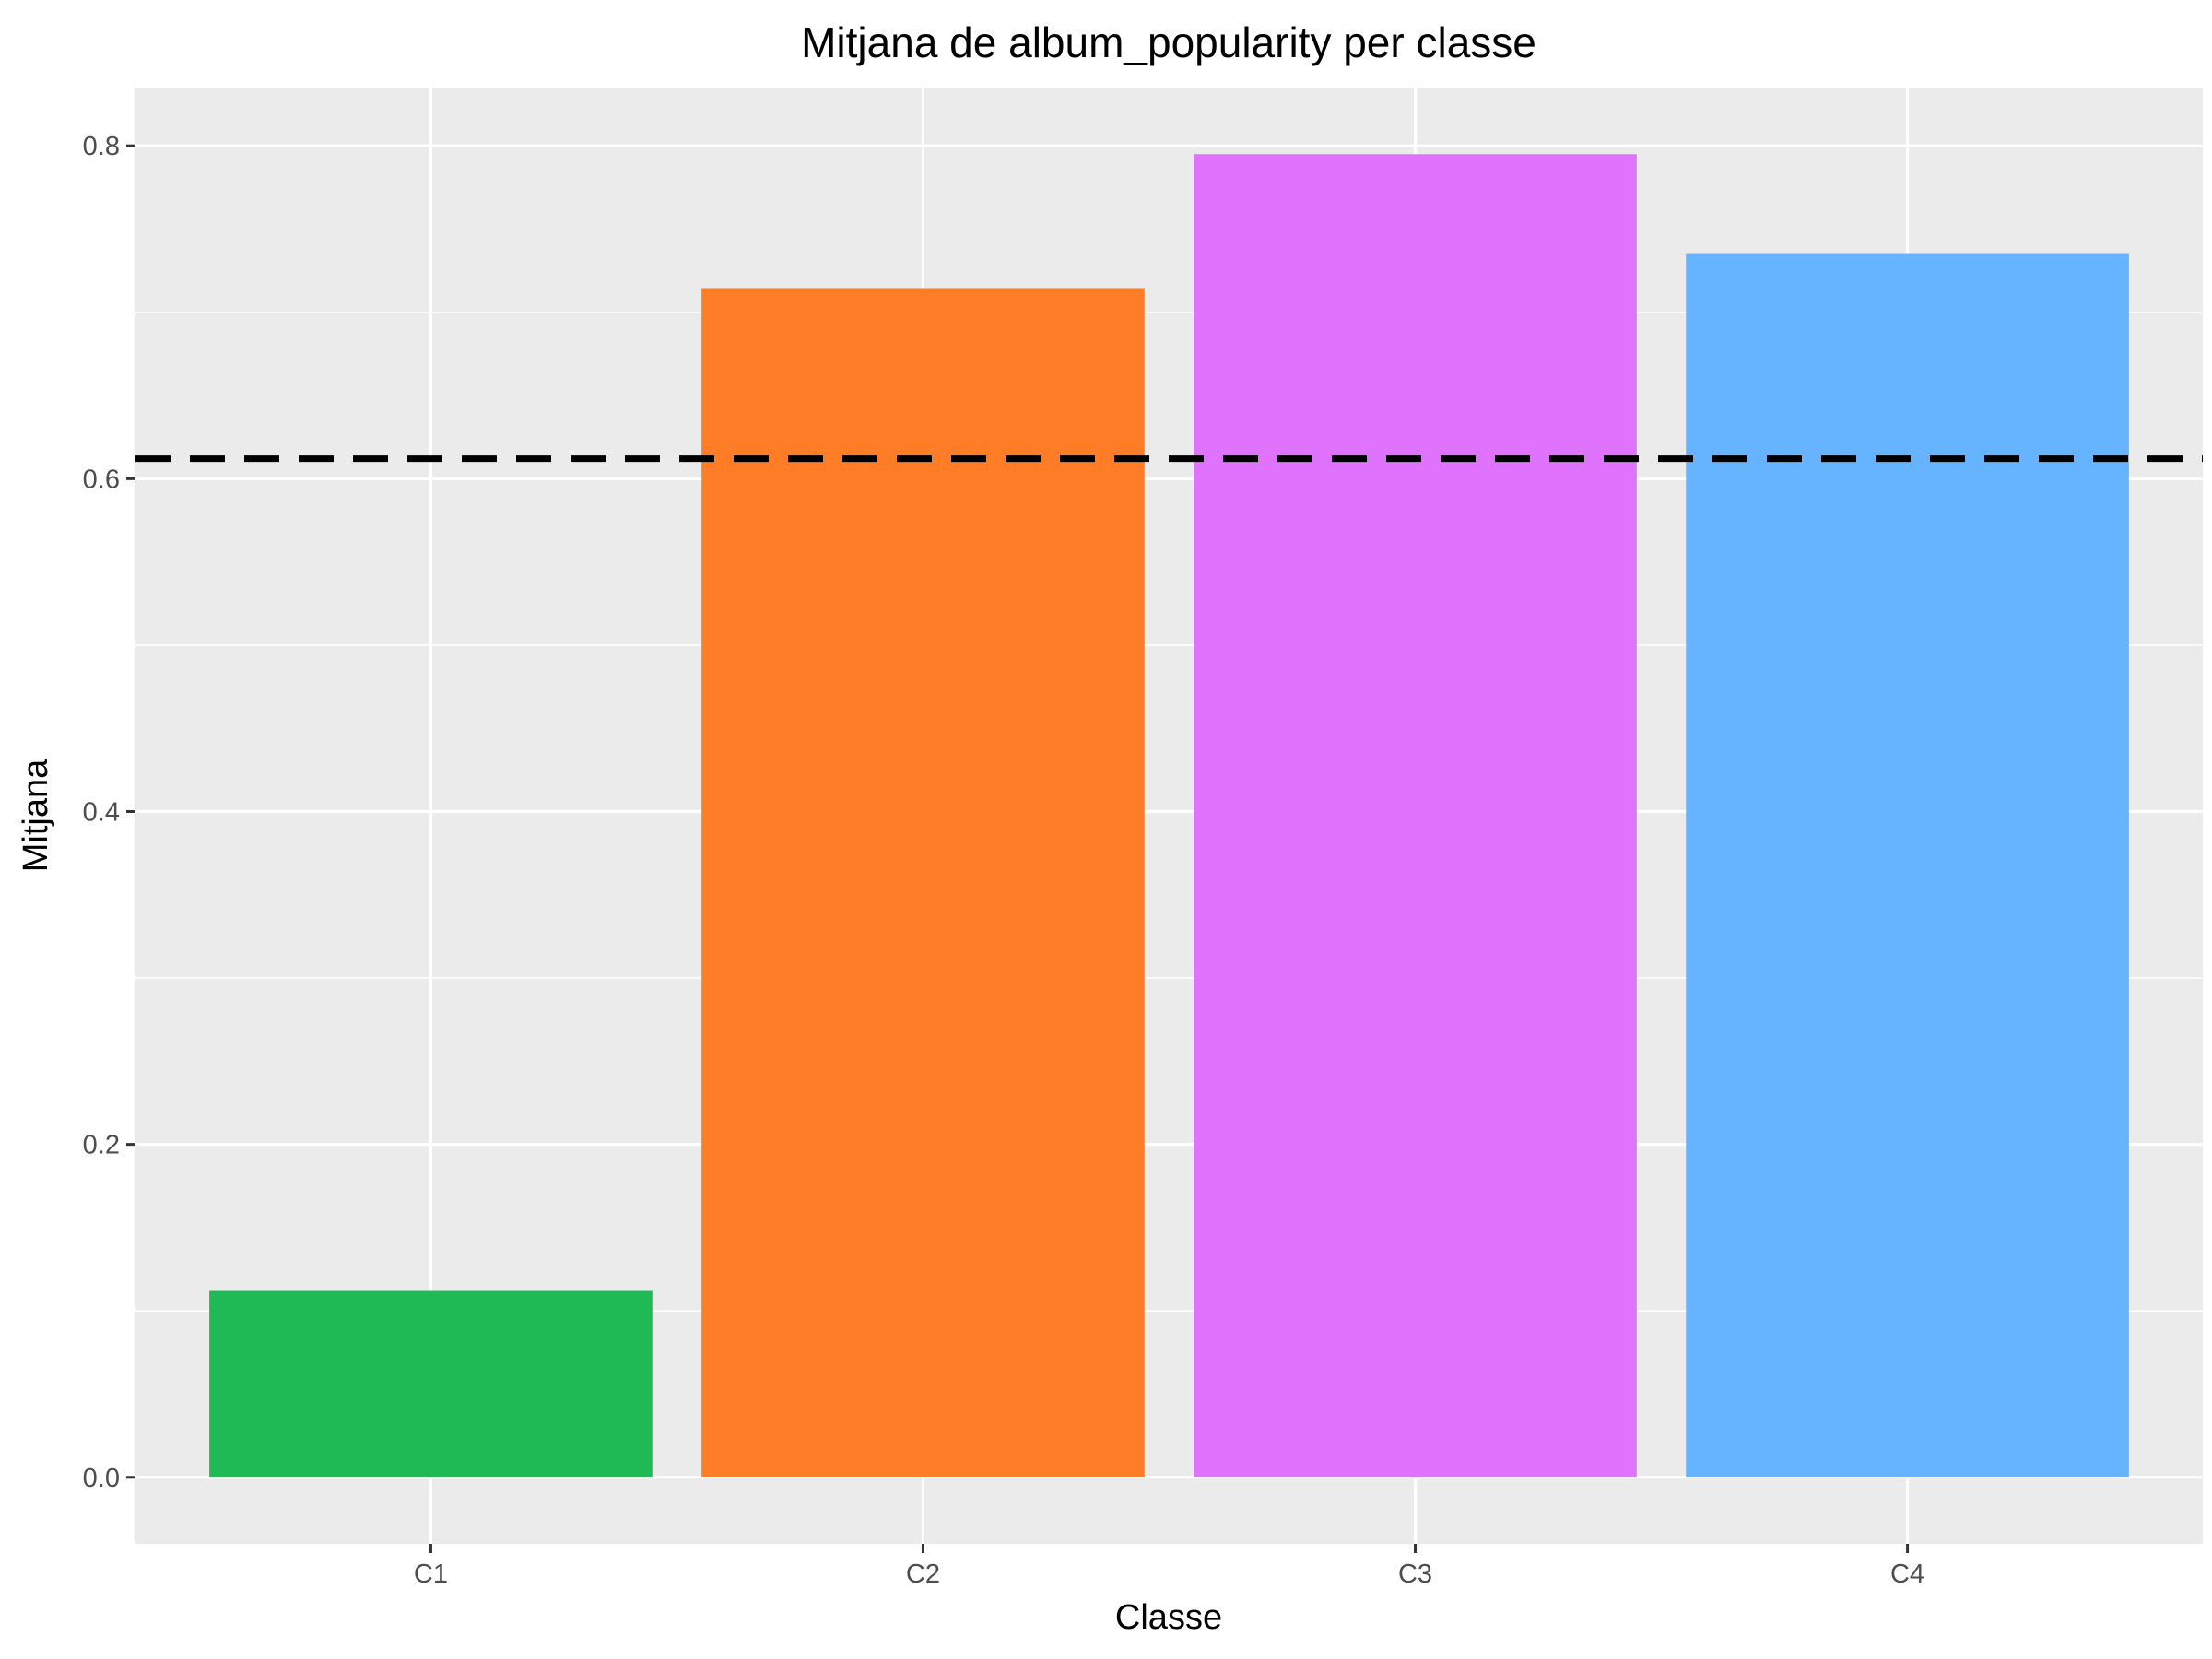  I want to click on bar-c1, so click(431, 1383).